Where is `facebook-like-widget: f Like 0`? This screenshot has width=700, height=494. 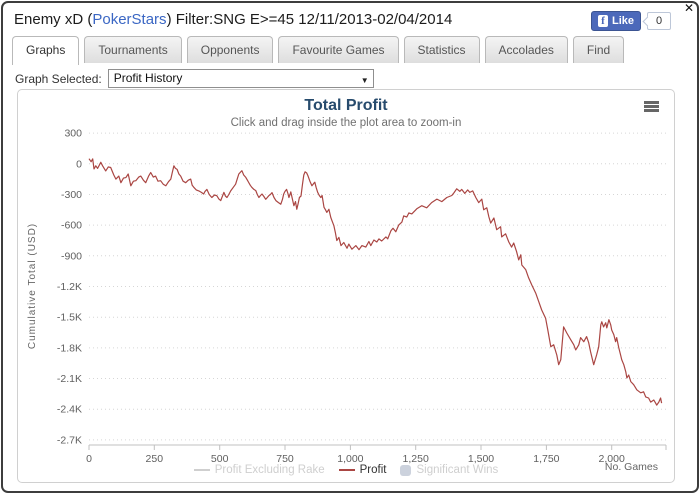 facebook-like-widget: f Like 0 is located at coordinates (630, 21).